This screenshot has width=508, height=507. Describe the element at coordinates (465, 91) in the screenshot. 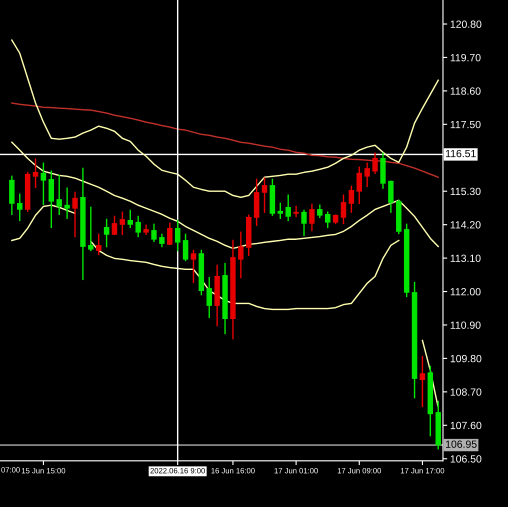

I see `y-tick-label: 118.60` at that location.